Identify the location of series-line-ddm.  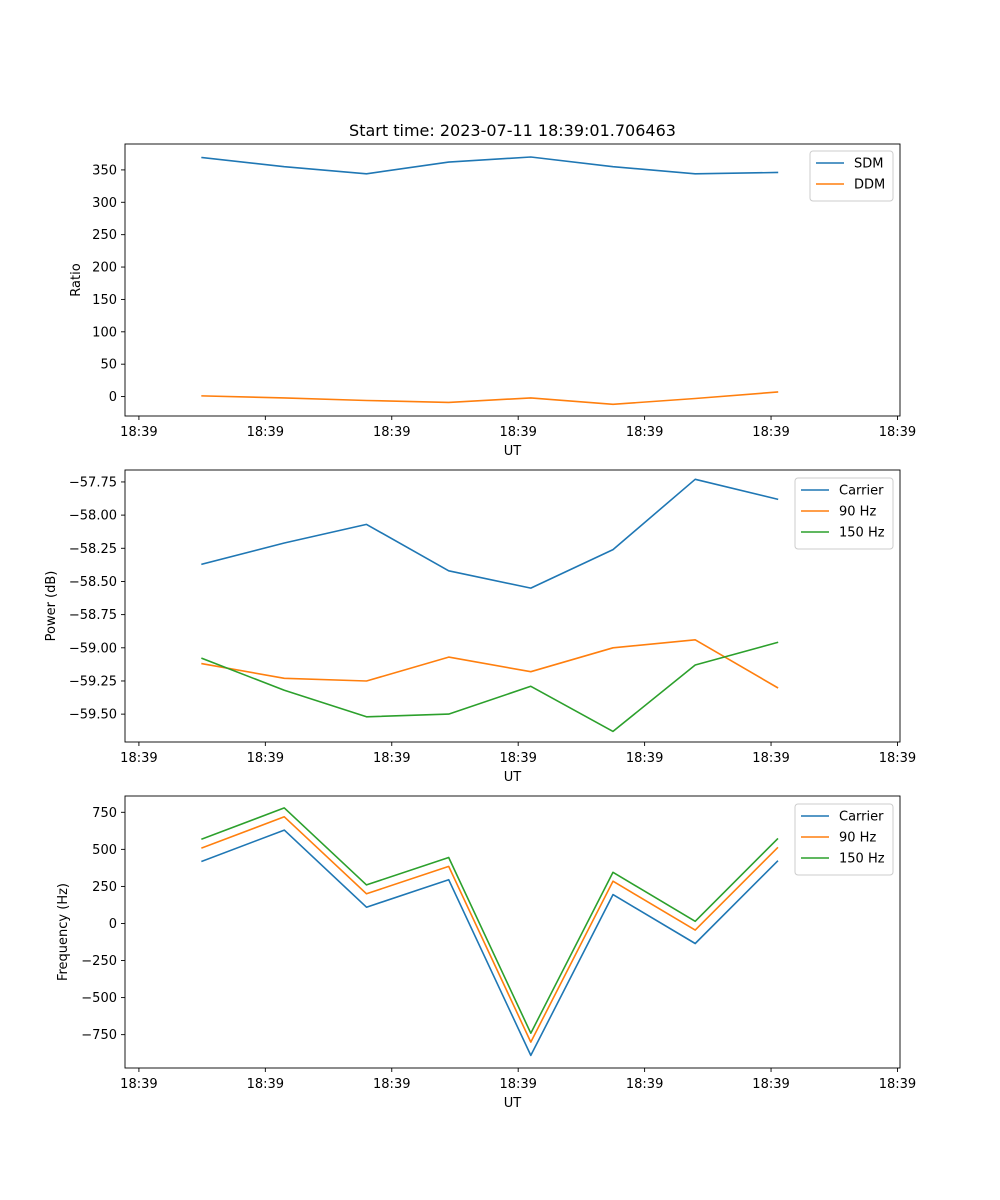
(490, 398).